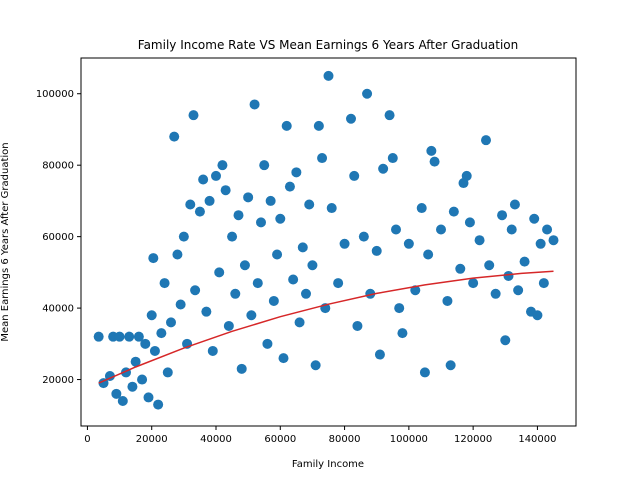 The image size is (640, 480). I want to click on x-tick-label: 140000, so click(537, 439).